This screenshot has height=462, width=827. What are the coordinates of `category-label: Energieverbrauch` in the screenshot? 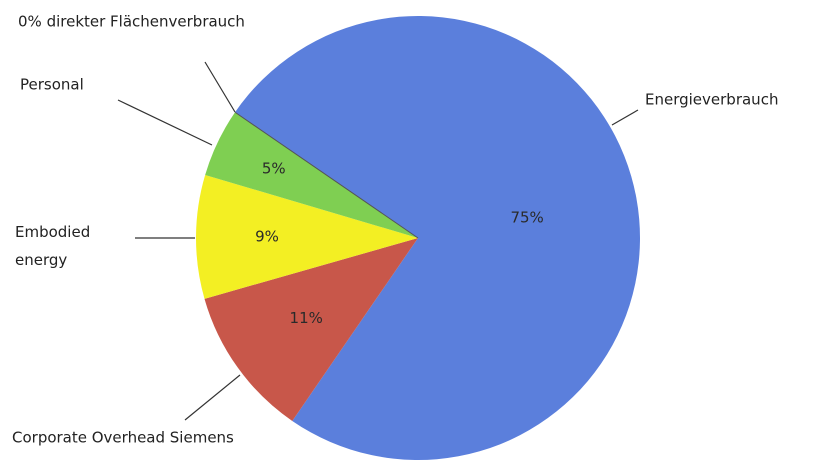 It's located at (711, 100).